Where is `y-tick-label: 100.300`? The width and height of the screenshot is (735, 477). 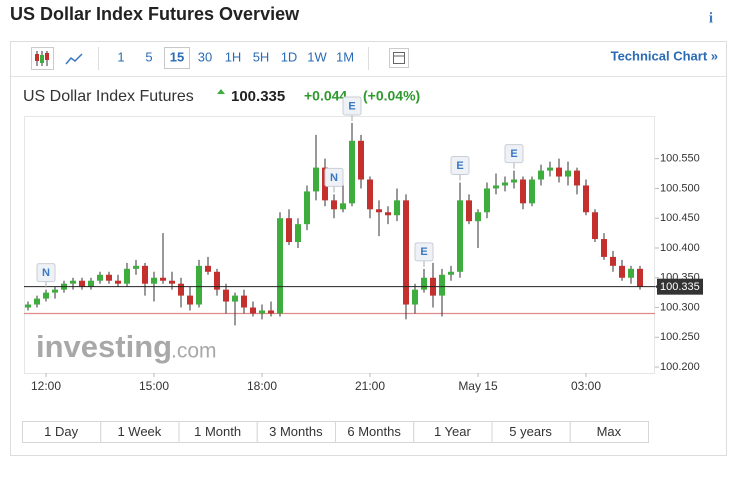
y-tick-label: 100.300 is located at coordinates (680, 307).